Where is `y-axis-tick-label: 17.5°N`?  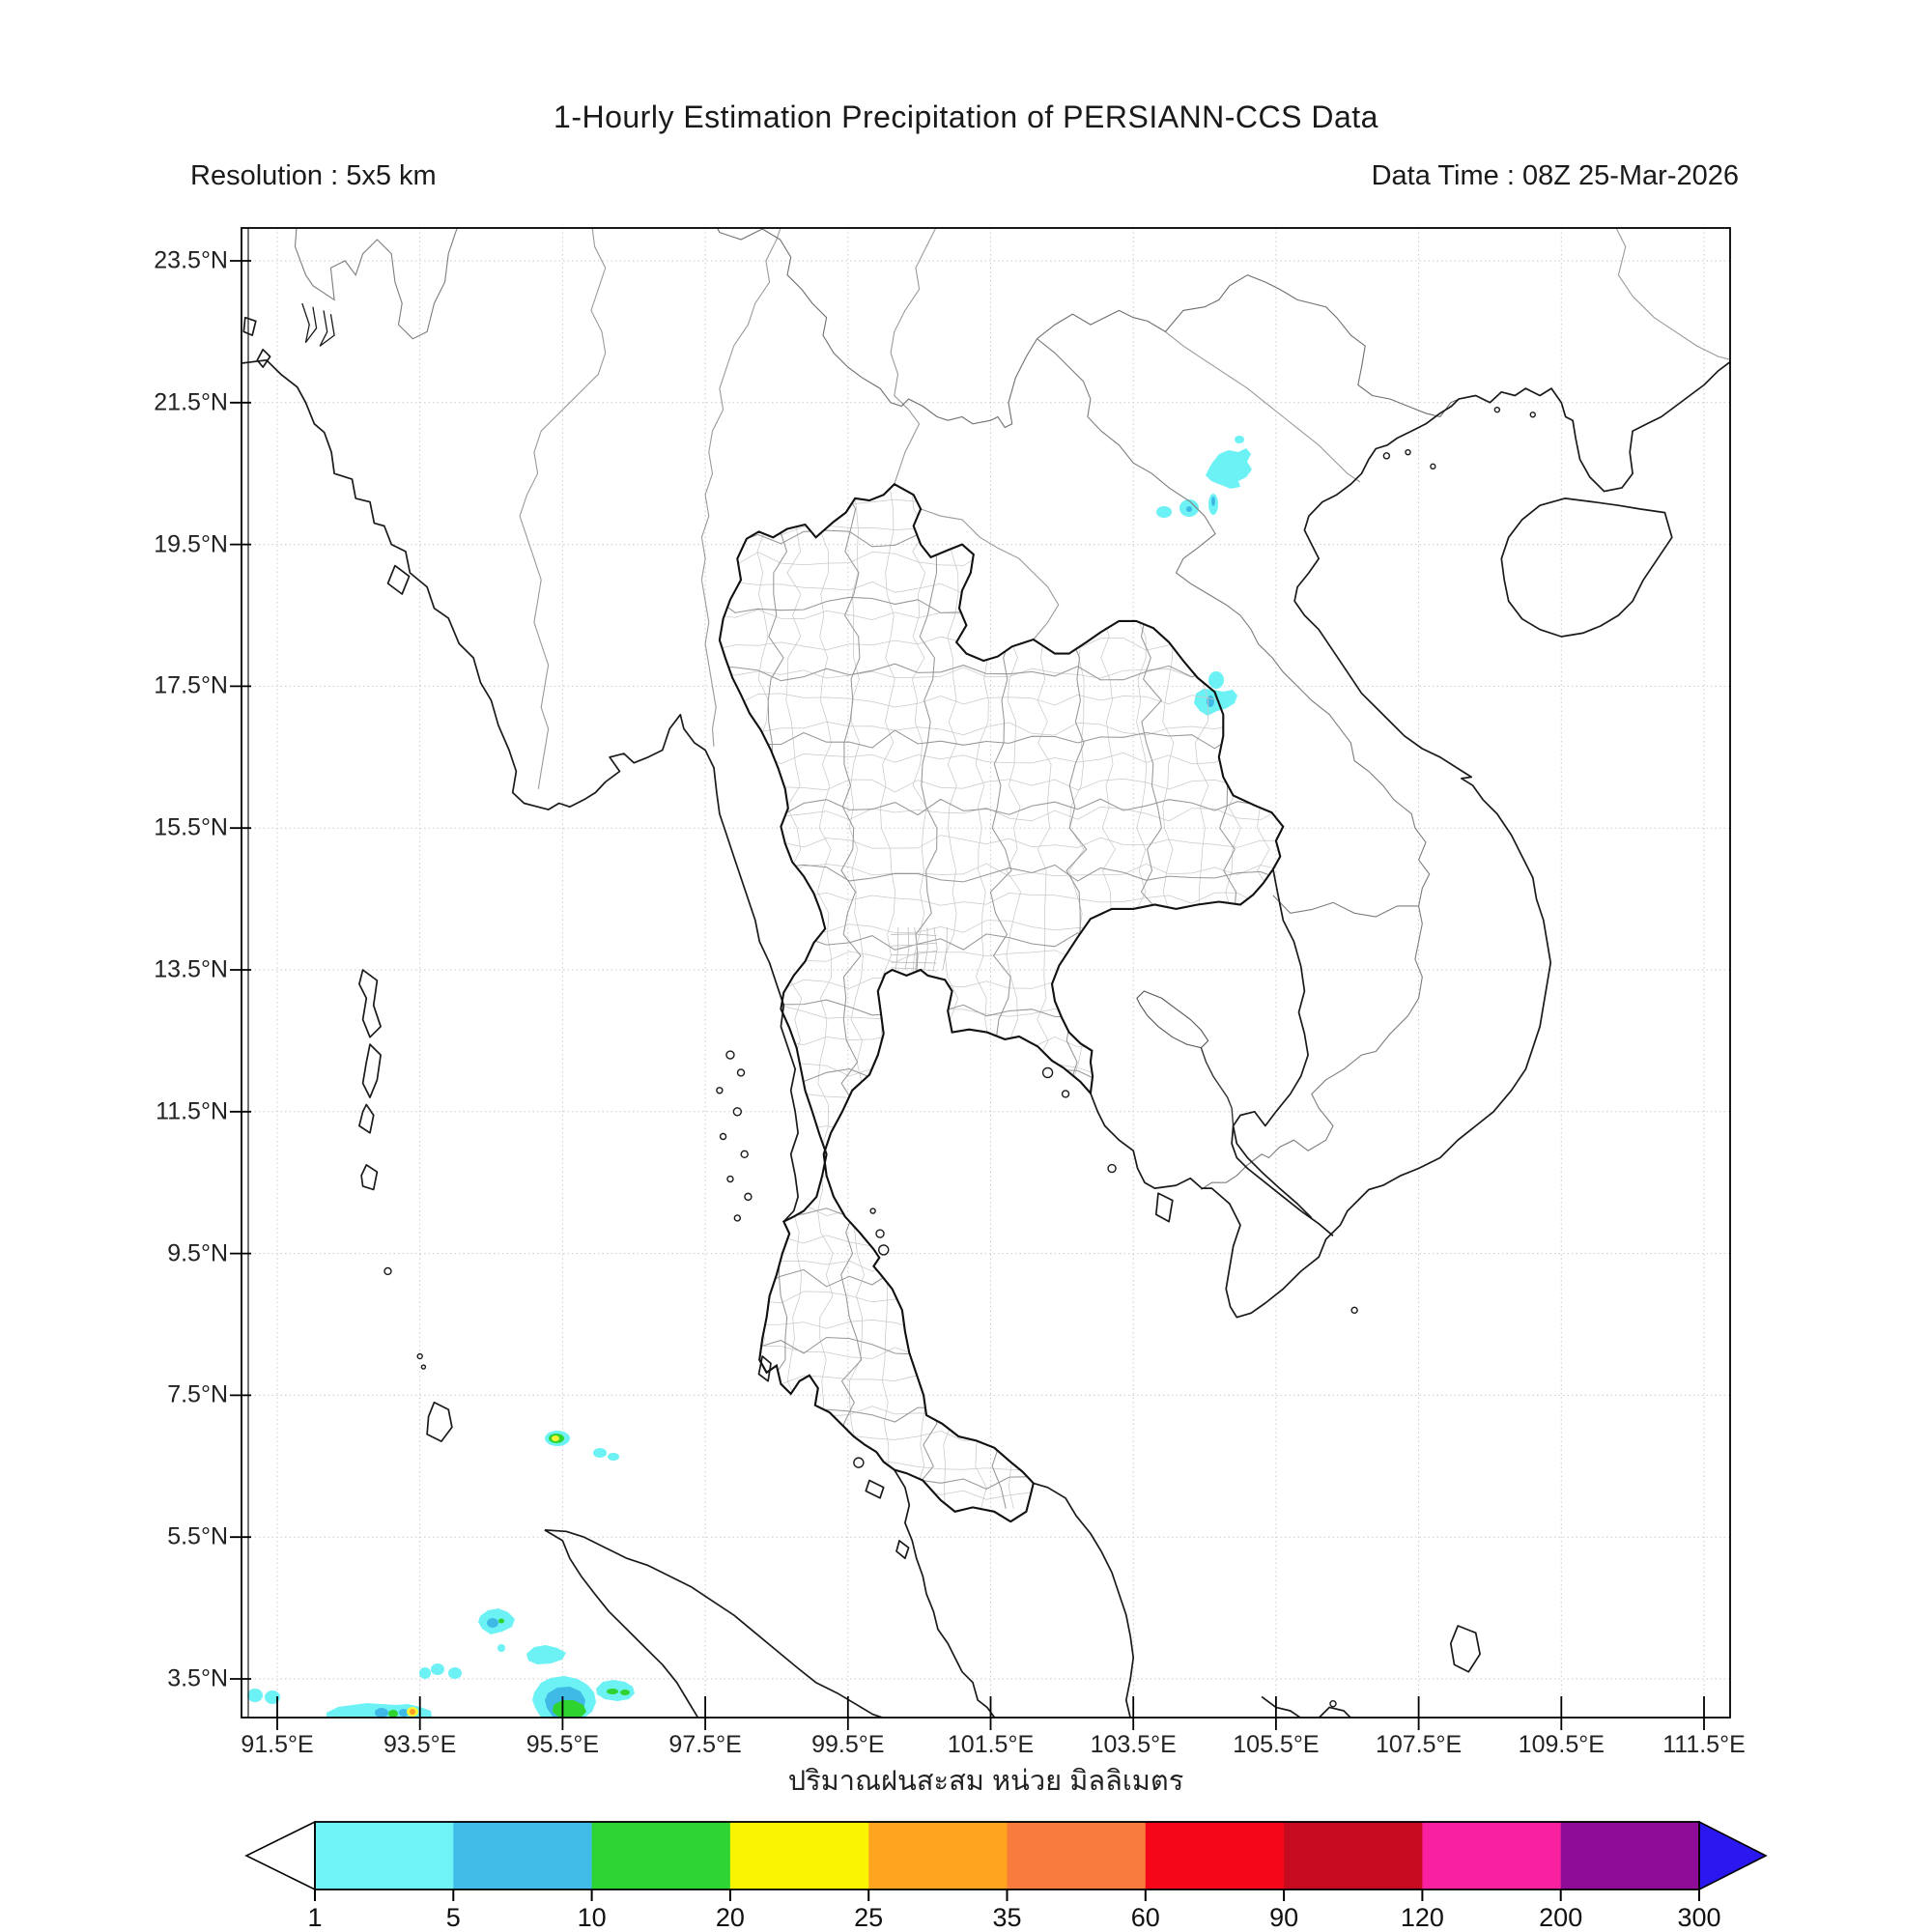 y-axis-tick-label: 17.5°N is located at coordinates (191, 685).